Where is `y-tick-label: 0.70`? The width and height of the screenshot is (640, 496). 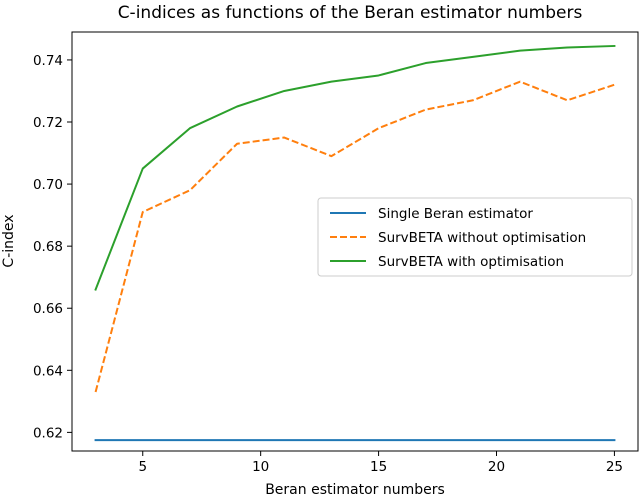 y-tick-label: 0.70 is located at coordinates (48, 185).